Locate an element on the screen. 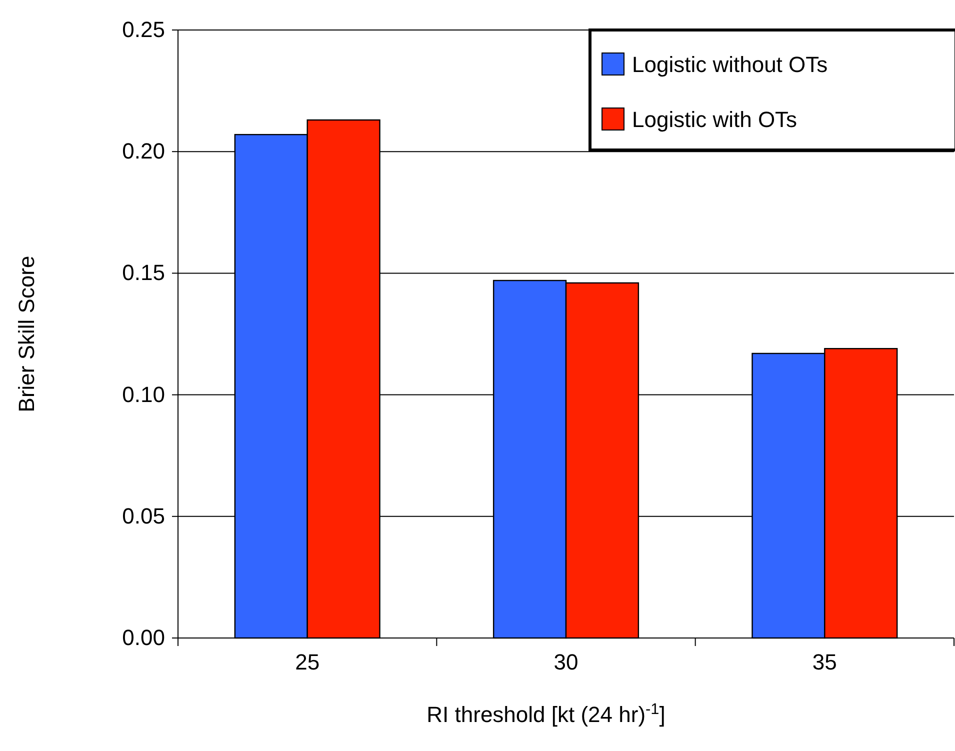 Image resolution: width=955 pixels, height=751 pixels. x-axis-title: RI threshold [kt (24 hr)$^{-1}$] is located at coordinates (546, 713).